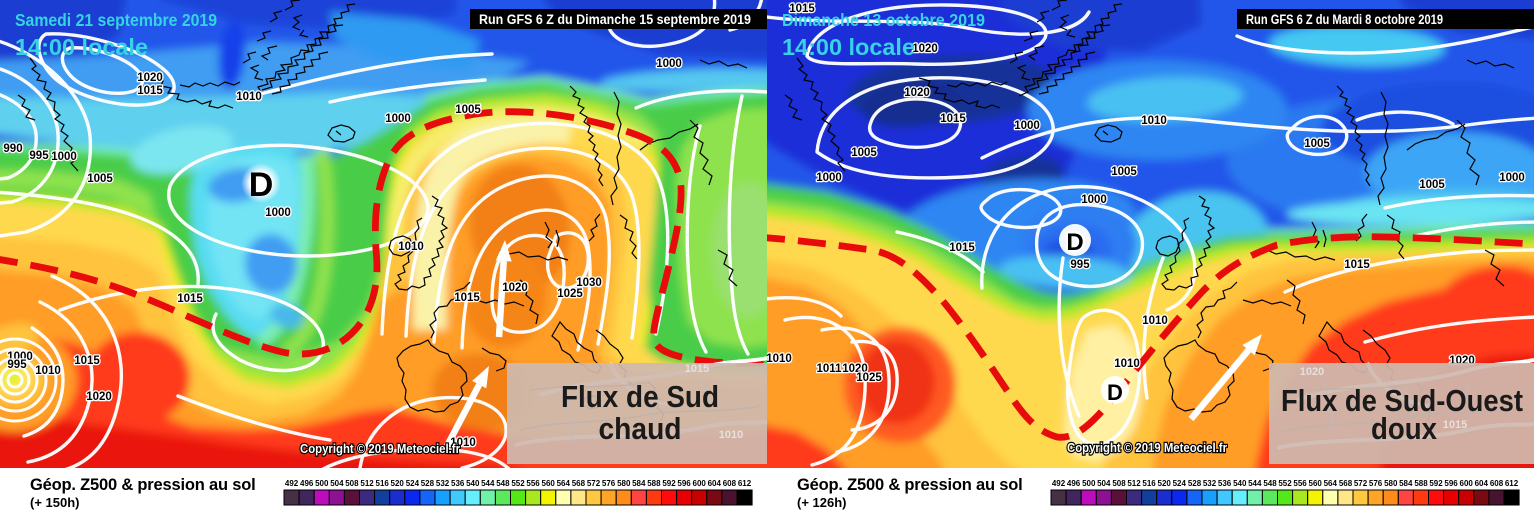 This screenshot has width=1534, height=517. I want to click on svg-text: doux, so click(1404, 428).